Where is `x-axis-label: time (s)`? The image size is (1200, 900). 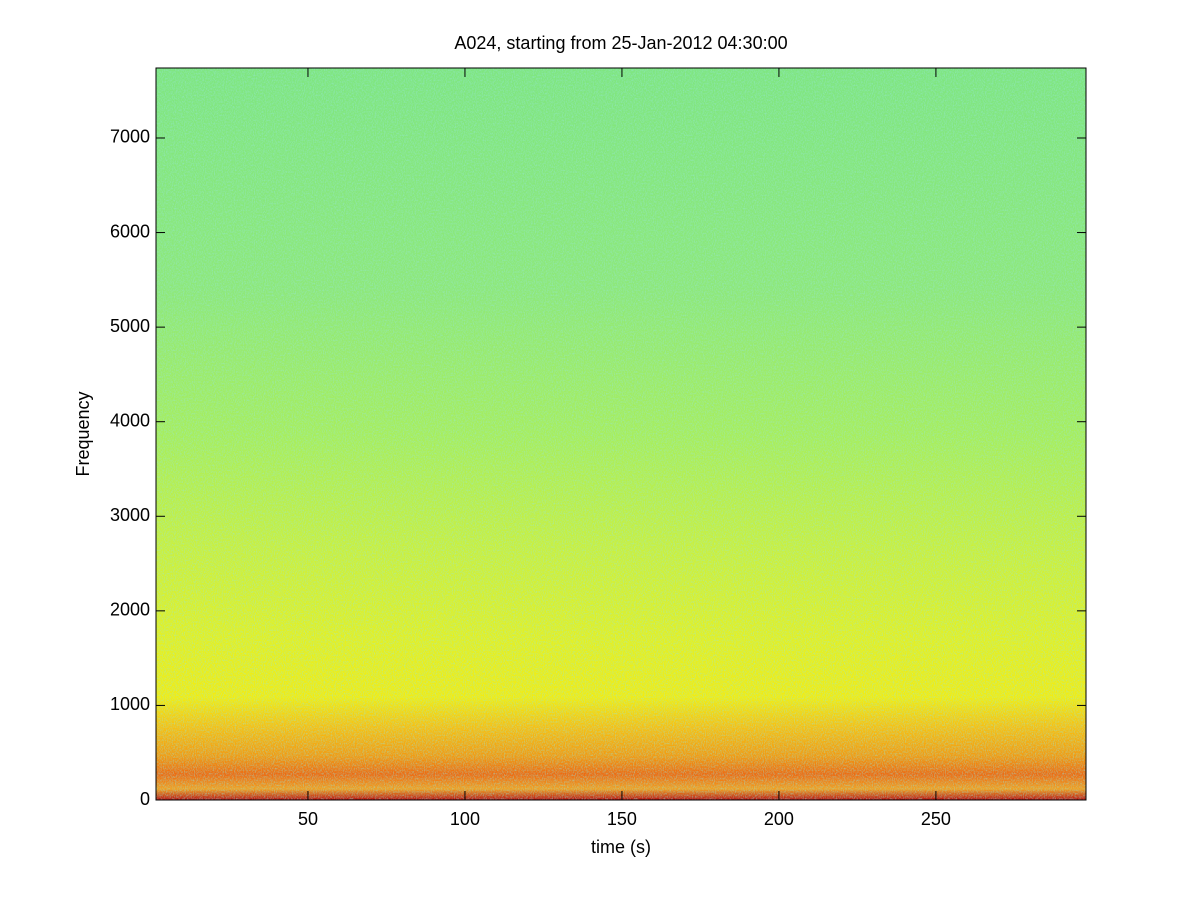
x-axis-label: time (s) is located at coordinates (621, 847).